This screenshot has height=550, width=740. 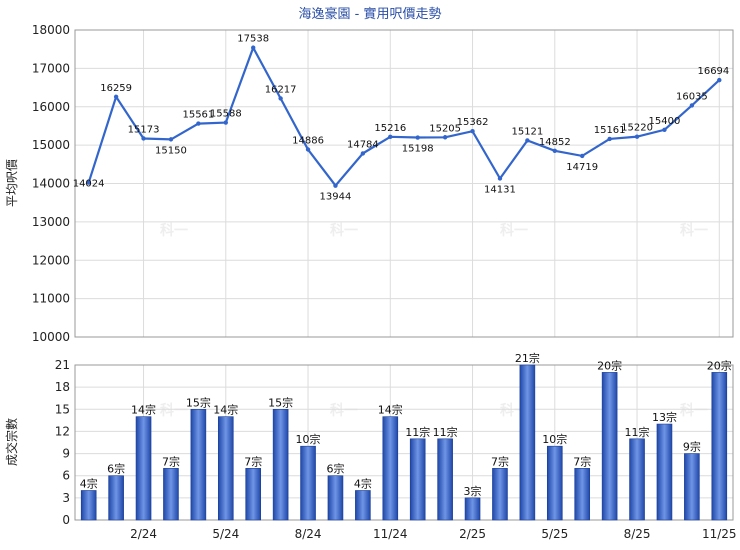 What do you see at coordinates (89, 184) in the screenshot?
I see `price-data-label: 14024` at bounding box center [89, 184].